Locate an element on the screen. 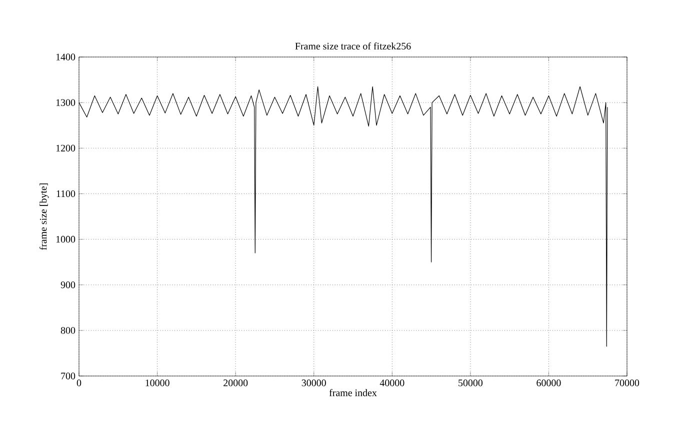  y-tick-label: 1000 is located at coordinates (66, 239).